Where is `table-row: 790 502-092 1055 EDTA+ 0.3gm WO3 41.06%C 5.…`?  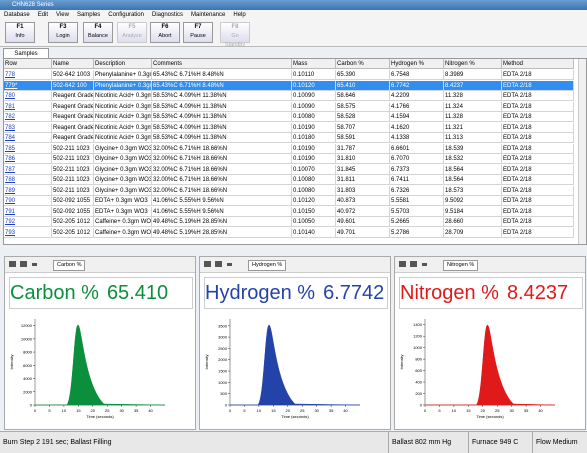 table-row: 790 502-092 1055 EDTA+ 0.3gm WO3 41.06%C 5.… is located at coordinates (289, 201).